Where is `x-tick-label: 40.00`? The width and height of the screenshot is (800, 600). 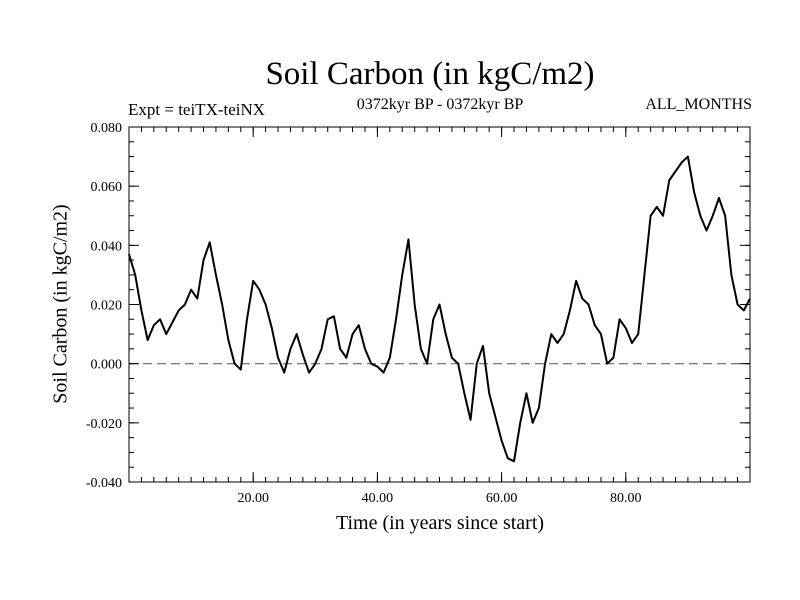
x-tick-label: 40.00 is located at coordinates (378, 498).